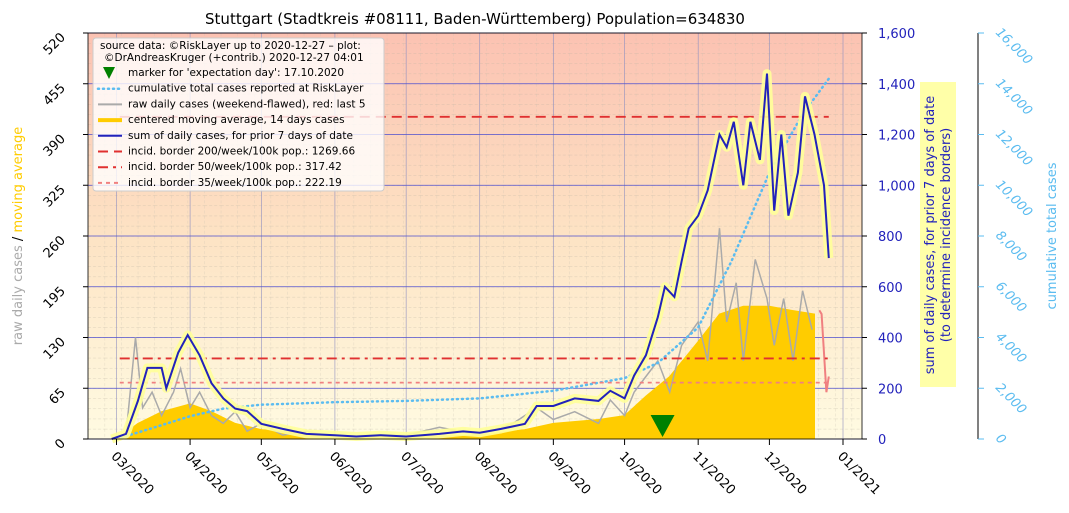 This screenshot has height=513, width=1069. What do you see at coordinates (1013, 198) in the screenshot?
I see `y3-tick-label: 10,000` at bounding box center [1013, 198].